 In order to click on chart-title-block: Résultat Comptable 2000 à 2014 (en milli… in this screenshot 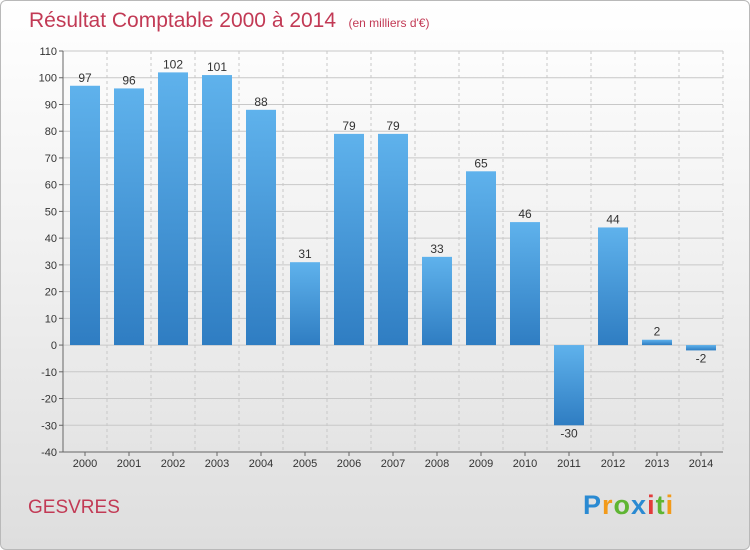, I will do `click(229, 21)`.